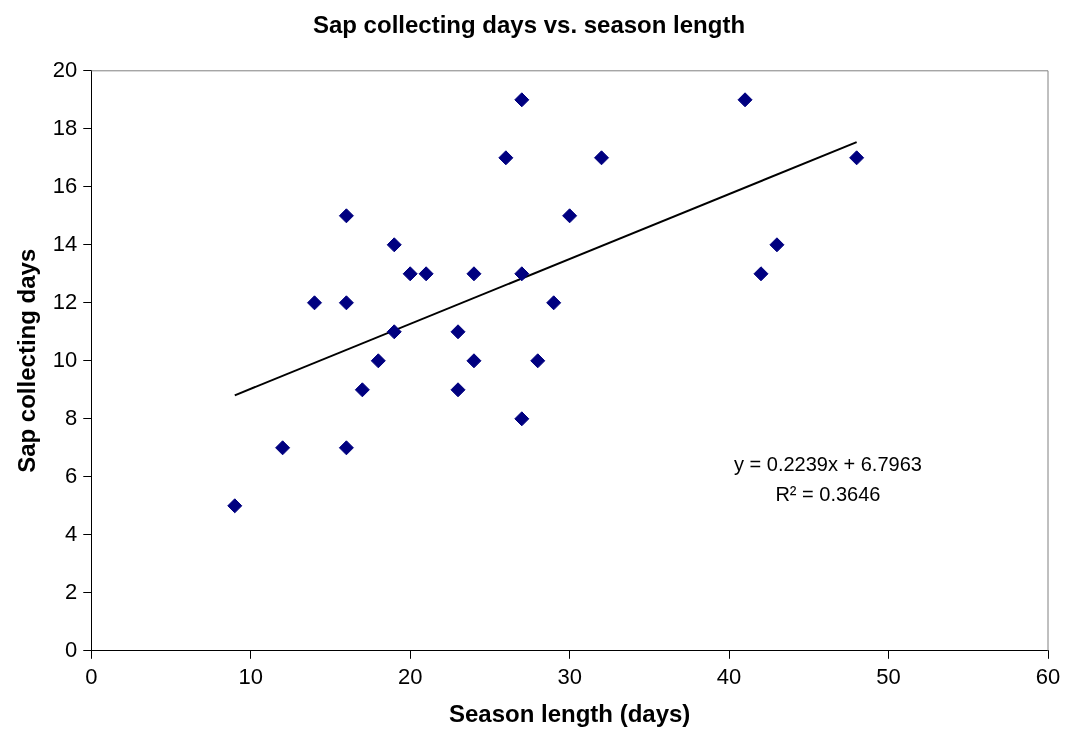 The height and width of the screenshot is (742, 1072). Describe the element at coordinates (410, 677) in the screenshot. I see `x-tick-label: 20` at that location.